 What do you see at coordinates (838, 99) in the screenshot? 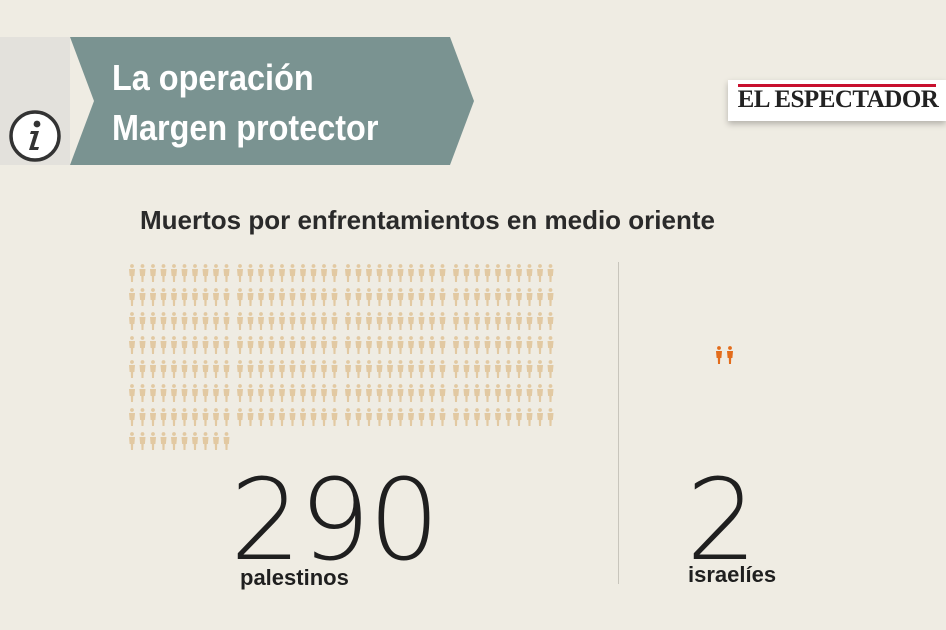
I see `logo-text: EL ESPECTADOR` at bounding box center [838, 99].